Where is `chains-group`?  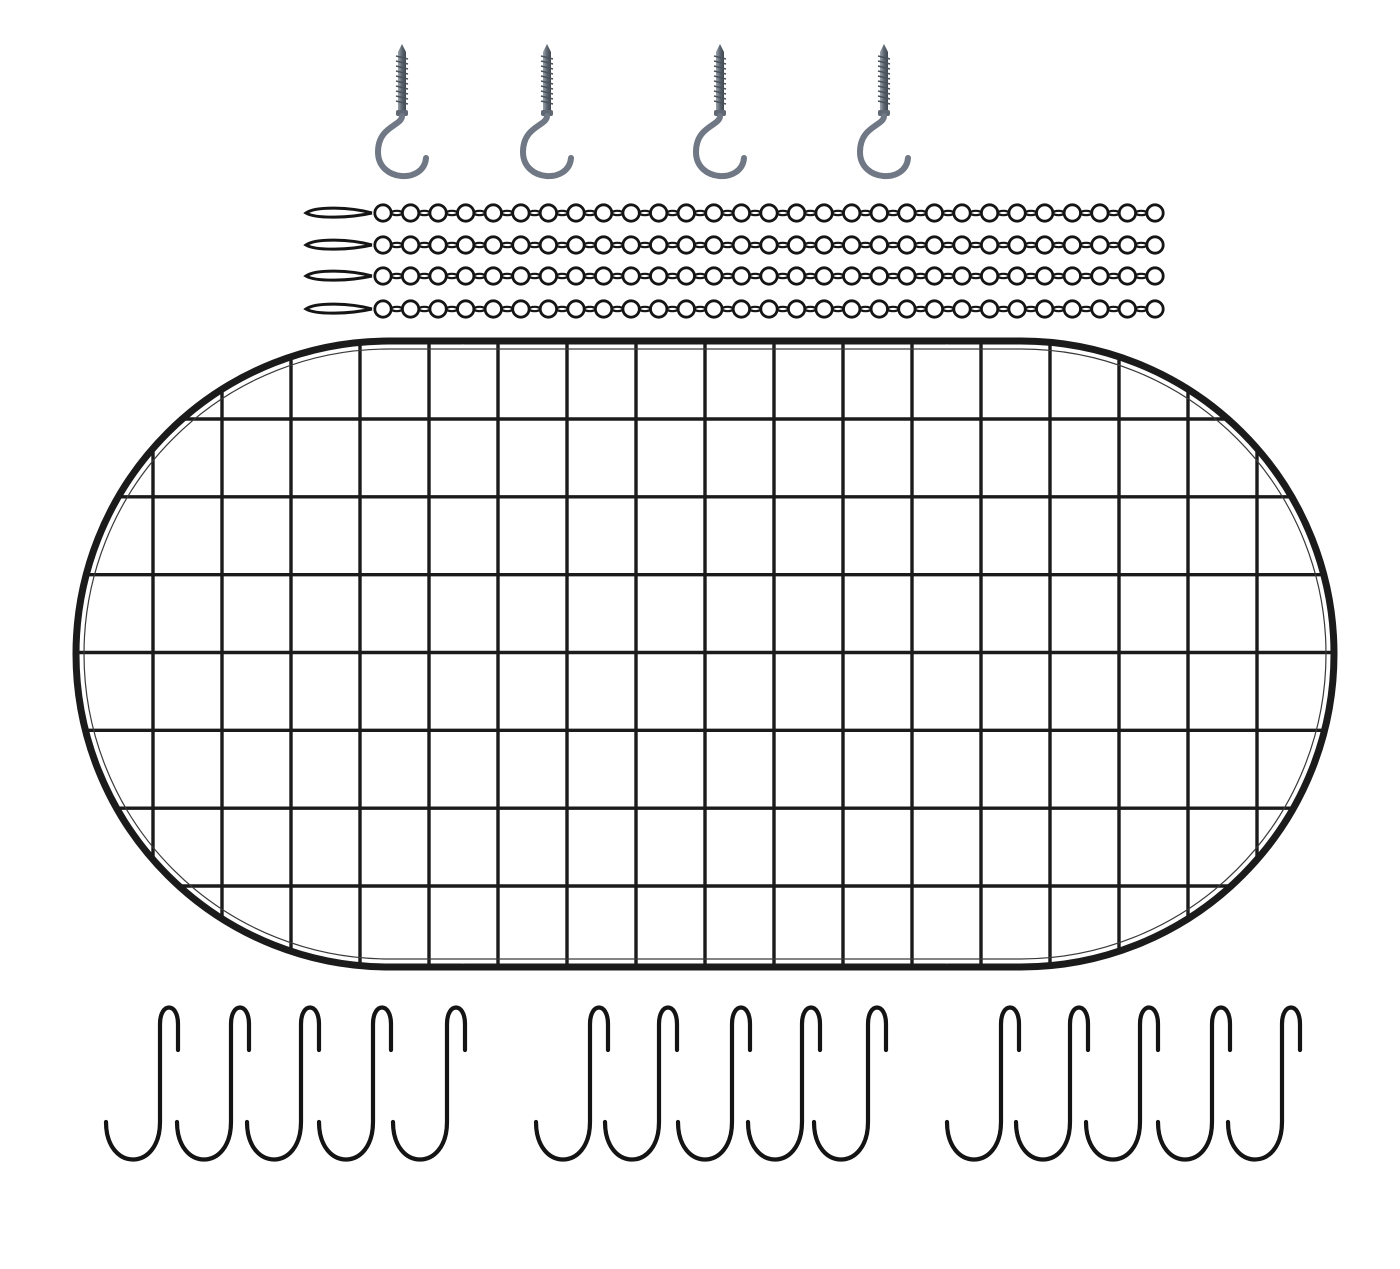
chains-group is located at coordinates (734, 261).